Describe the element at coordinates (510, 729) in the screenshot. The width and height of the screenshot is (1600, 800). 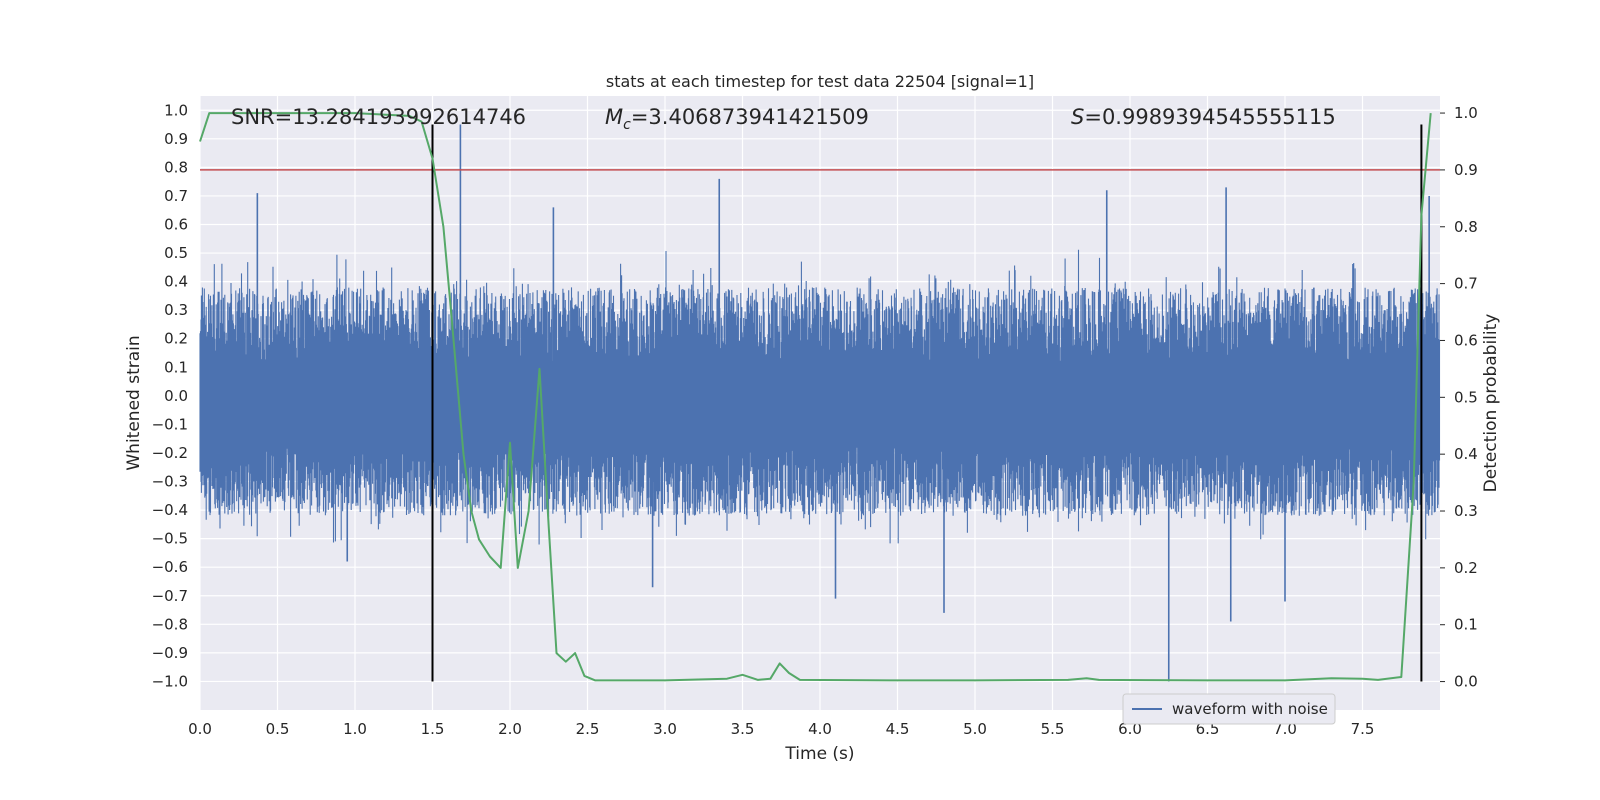
I see `x-tick-label-4: 2.0` at that location.